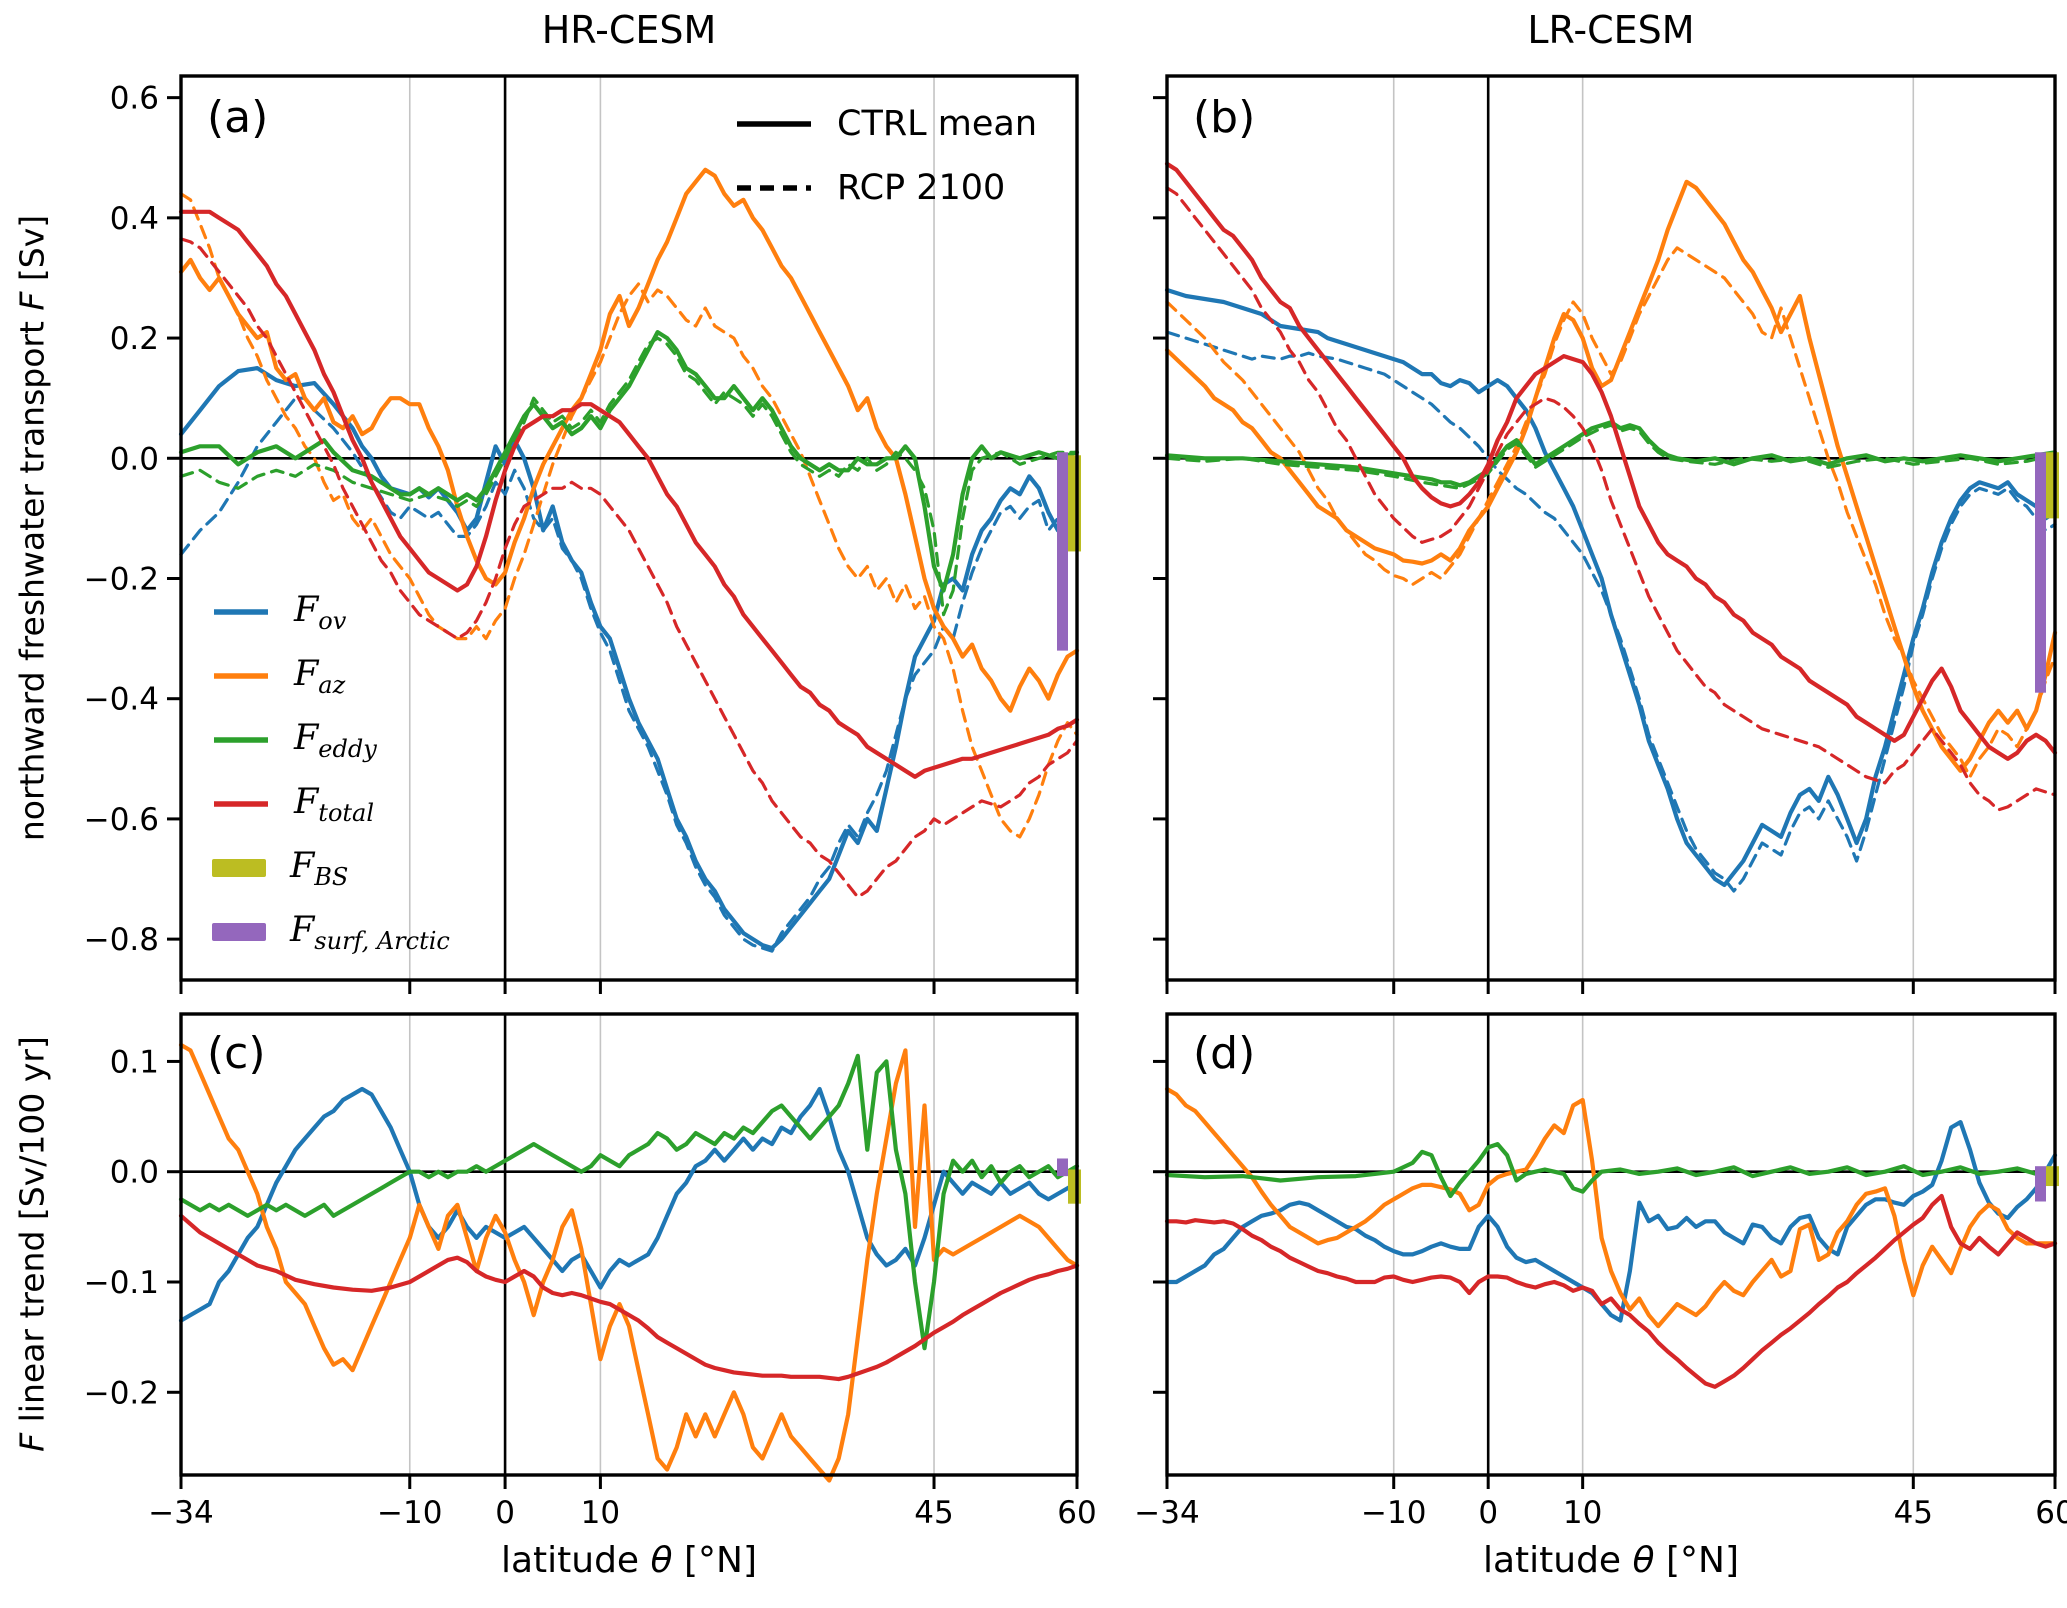 This screenshot has height=1608, width=2067. Describe the element at coordinates (774, 188) in the screenshot. I see `dashed-line-sample-icon` at that location.